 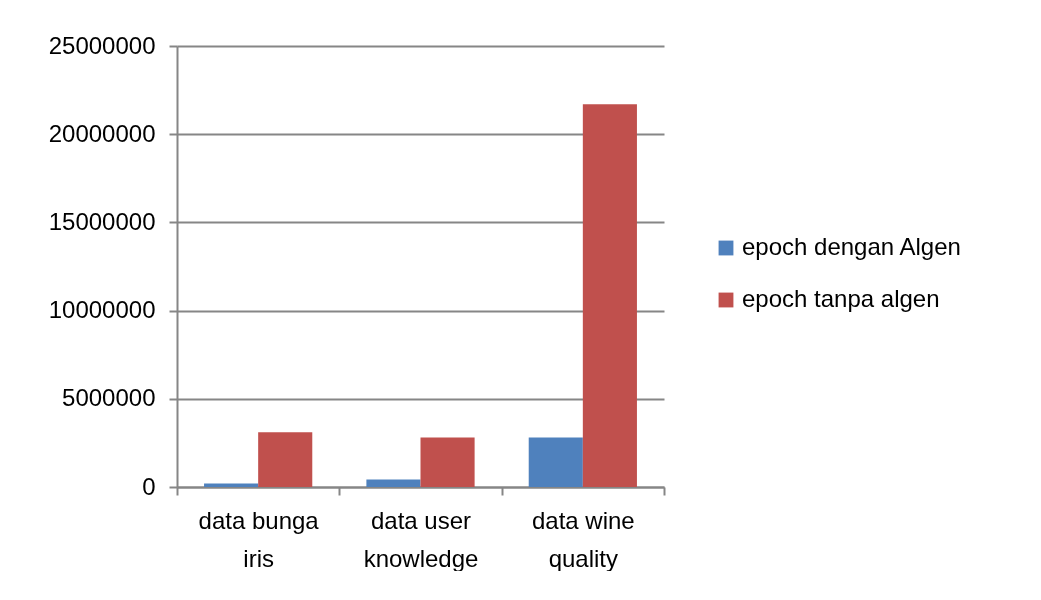 What do you see at coordinates (102, 45) in the screenshot?
I see `y-tick-label: 25000000` at bounding box center [102, 45].